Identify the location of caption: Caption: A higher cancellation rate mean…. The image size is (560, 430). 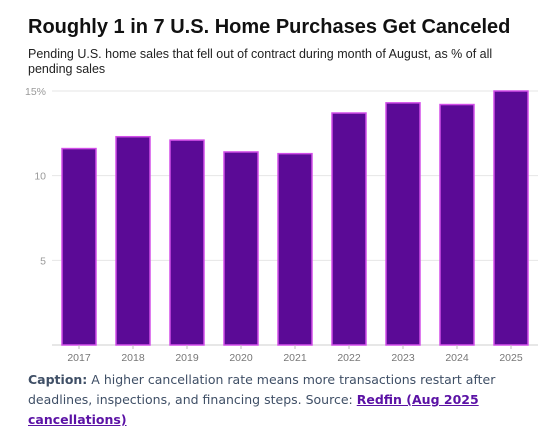
(288, 400).